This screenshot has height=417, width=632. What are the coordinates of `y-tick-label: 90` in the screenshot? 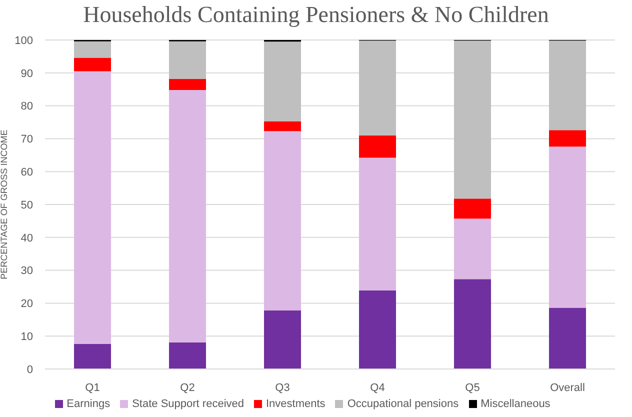 It's located at (26, 74).